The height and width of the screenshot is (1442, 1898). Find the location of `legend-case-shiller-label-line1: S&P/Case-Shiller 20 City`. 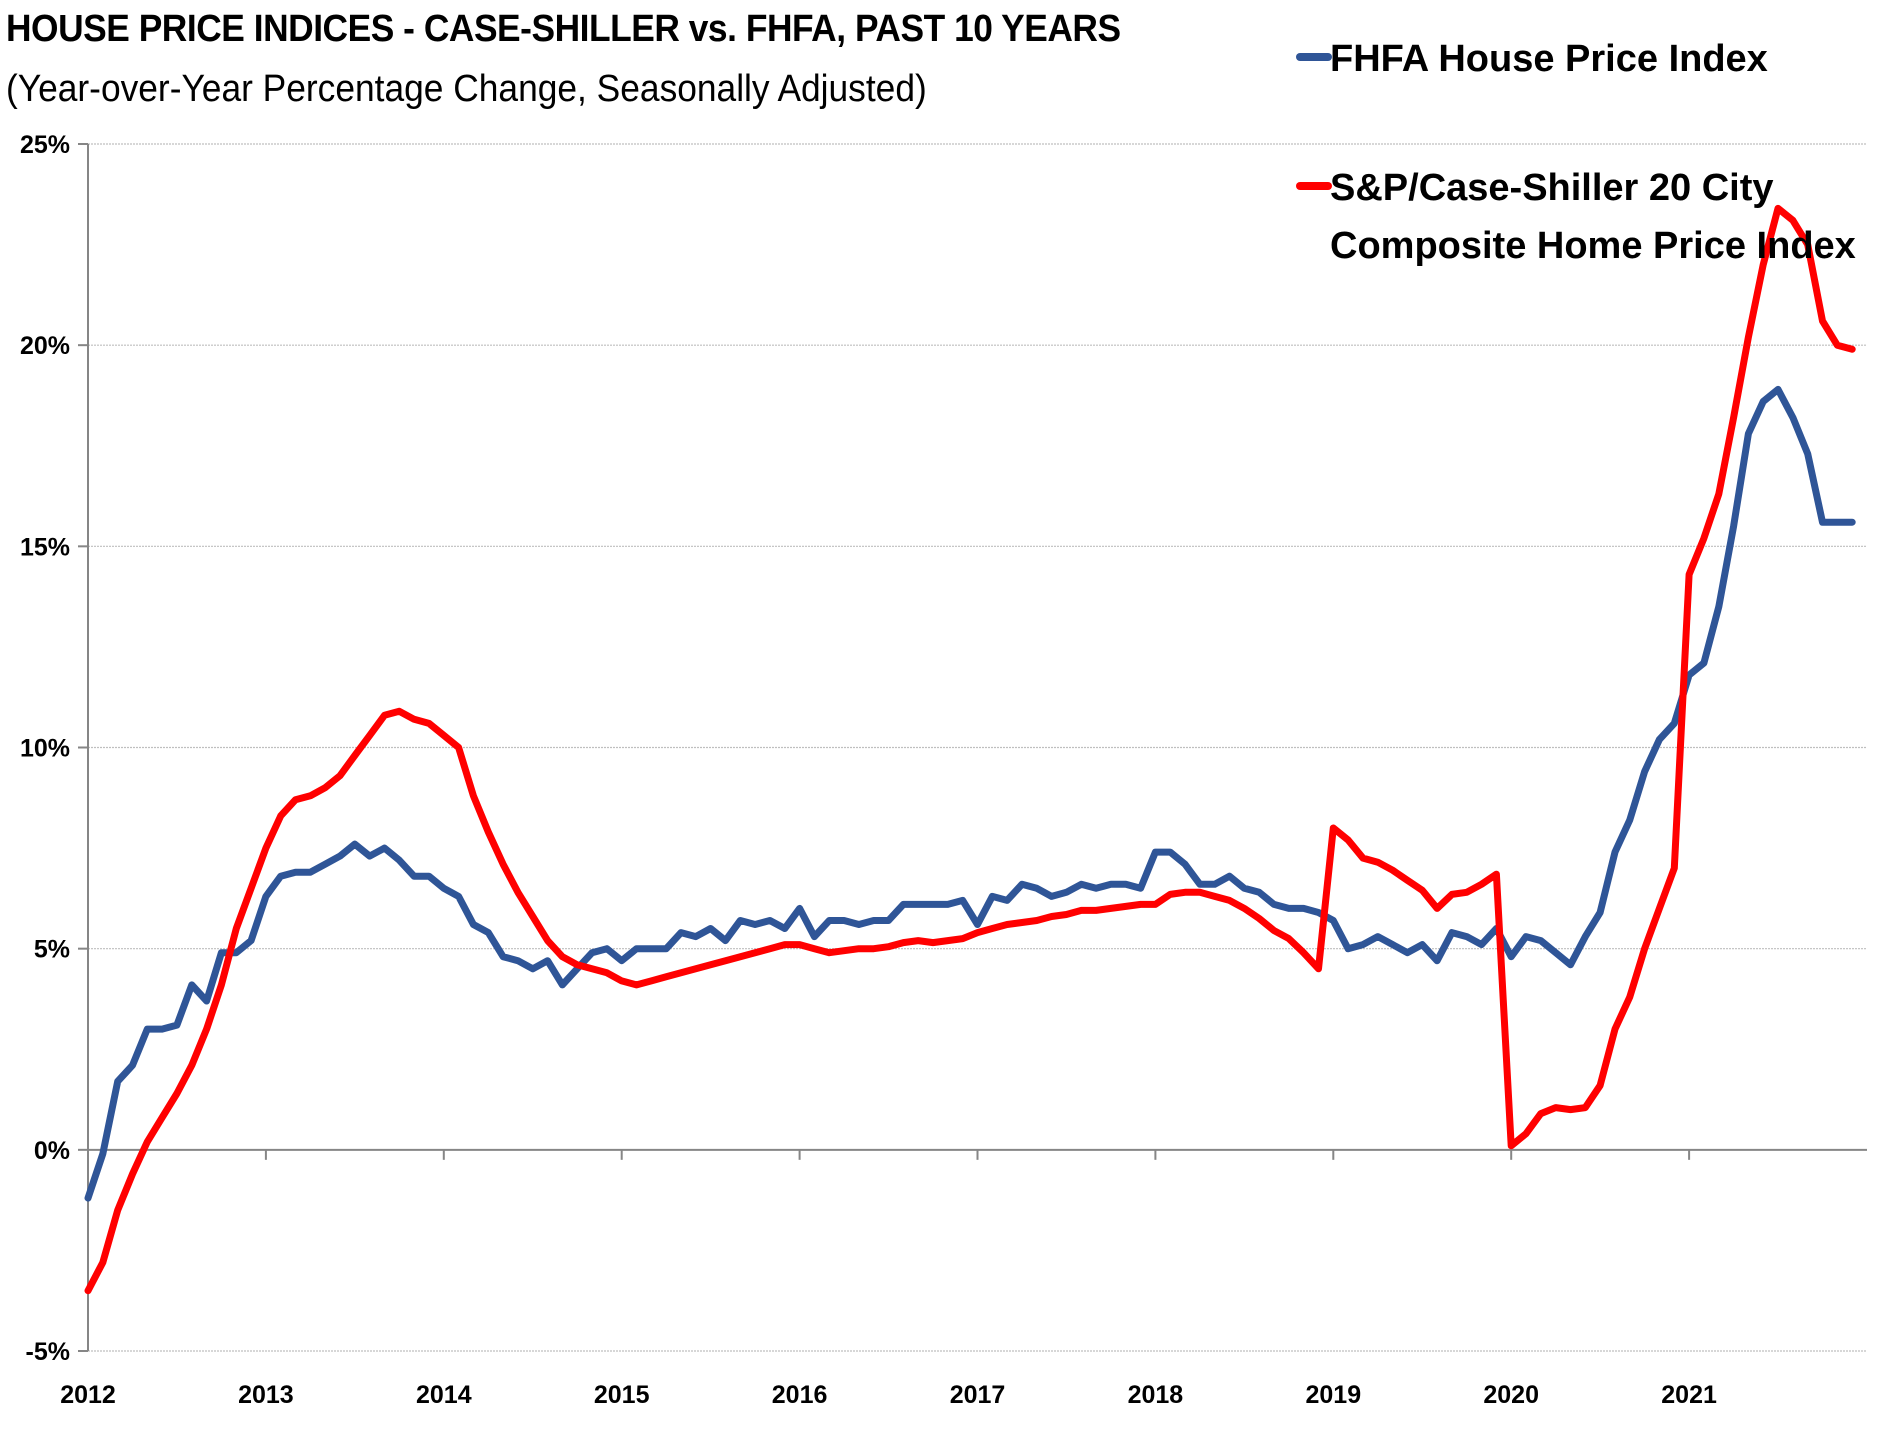

legend-case-shiller-label-line1: S&P/Case-Shiller 20 City is located at coordinates (1552, 188).